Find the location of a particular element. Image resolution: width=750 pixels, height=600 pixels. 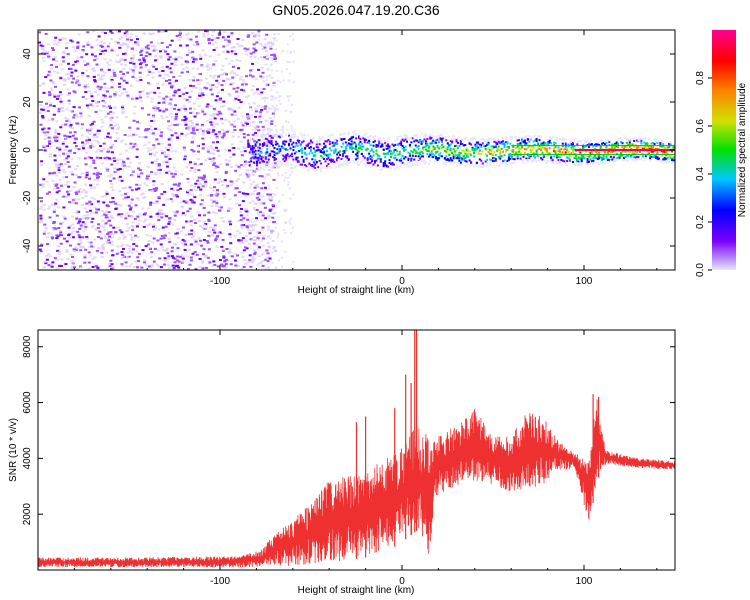

colorbar-tick-label: 0.2 is located at coordinates (700, 222).